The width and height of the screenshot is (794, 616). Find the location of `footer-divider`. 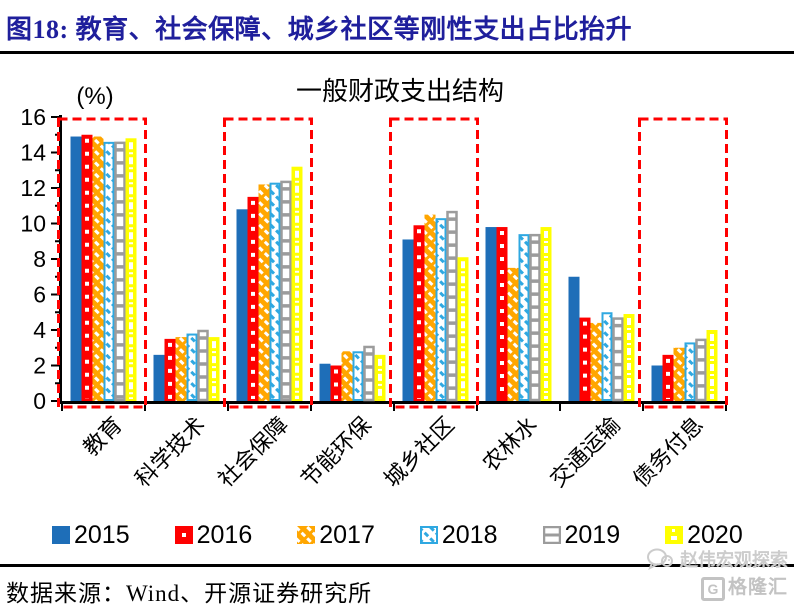

footer-divider is located at coordinates (397, 565).